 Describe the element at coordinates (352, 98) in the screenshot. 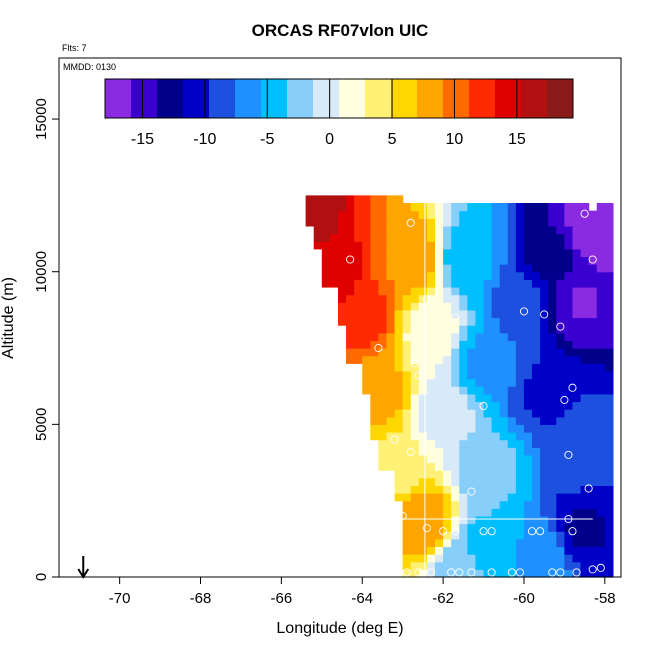

I see `colorbar-swatch` at that location.